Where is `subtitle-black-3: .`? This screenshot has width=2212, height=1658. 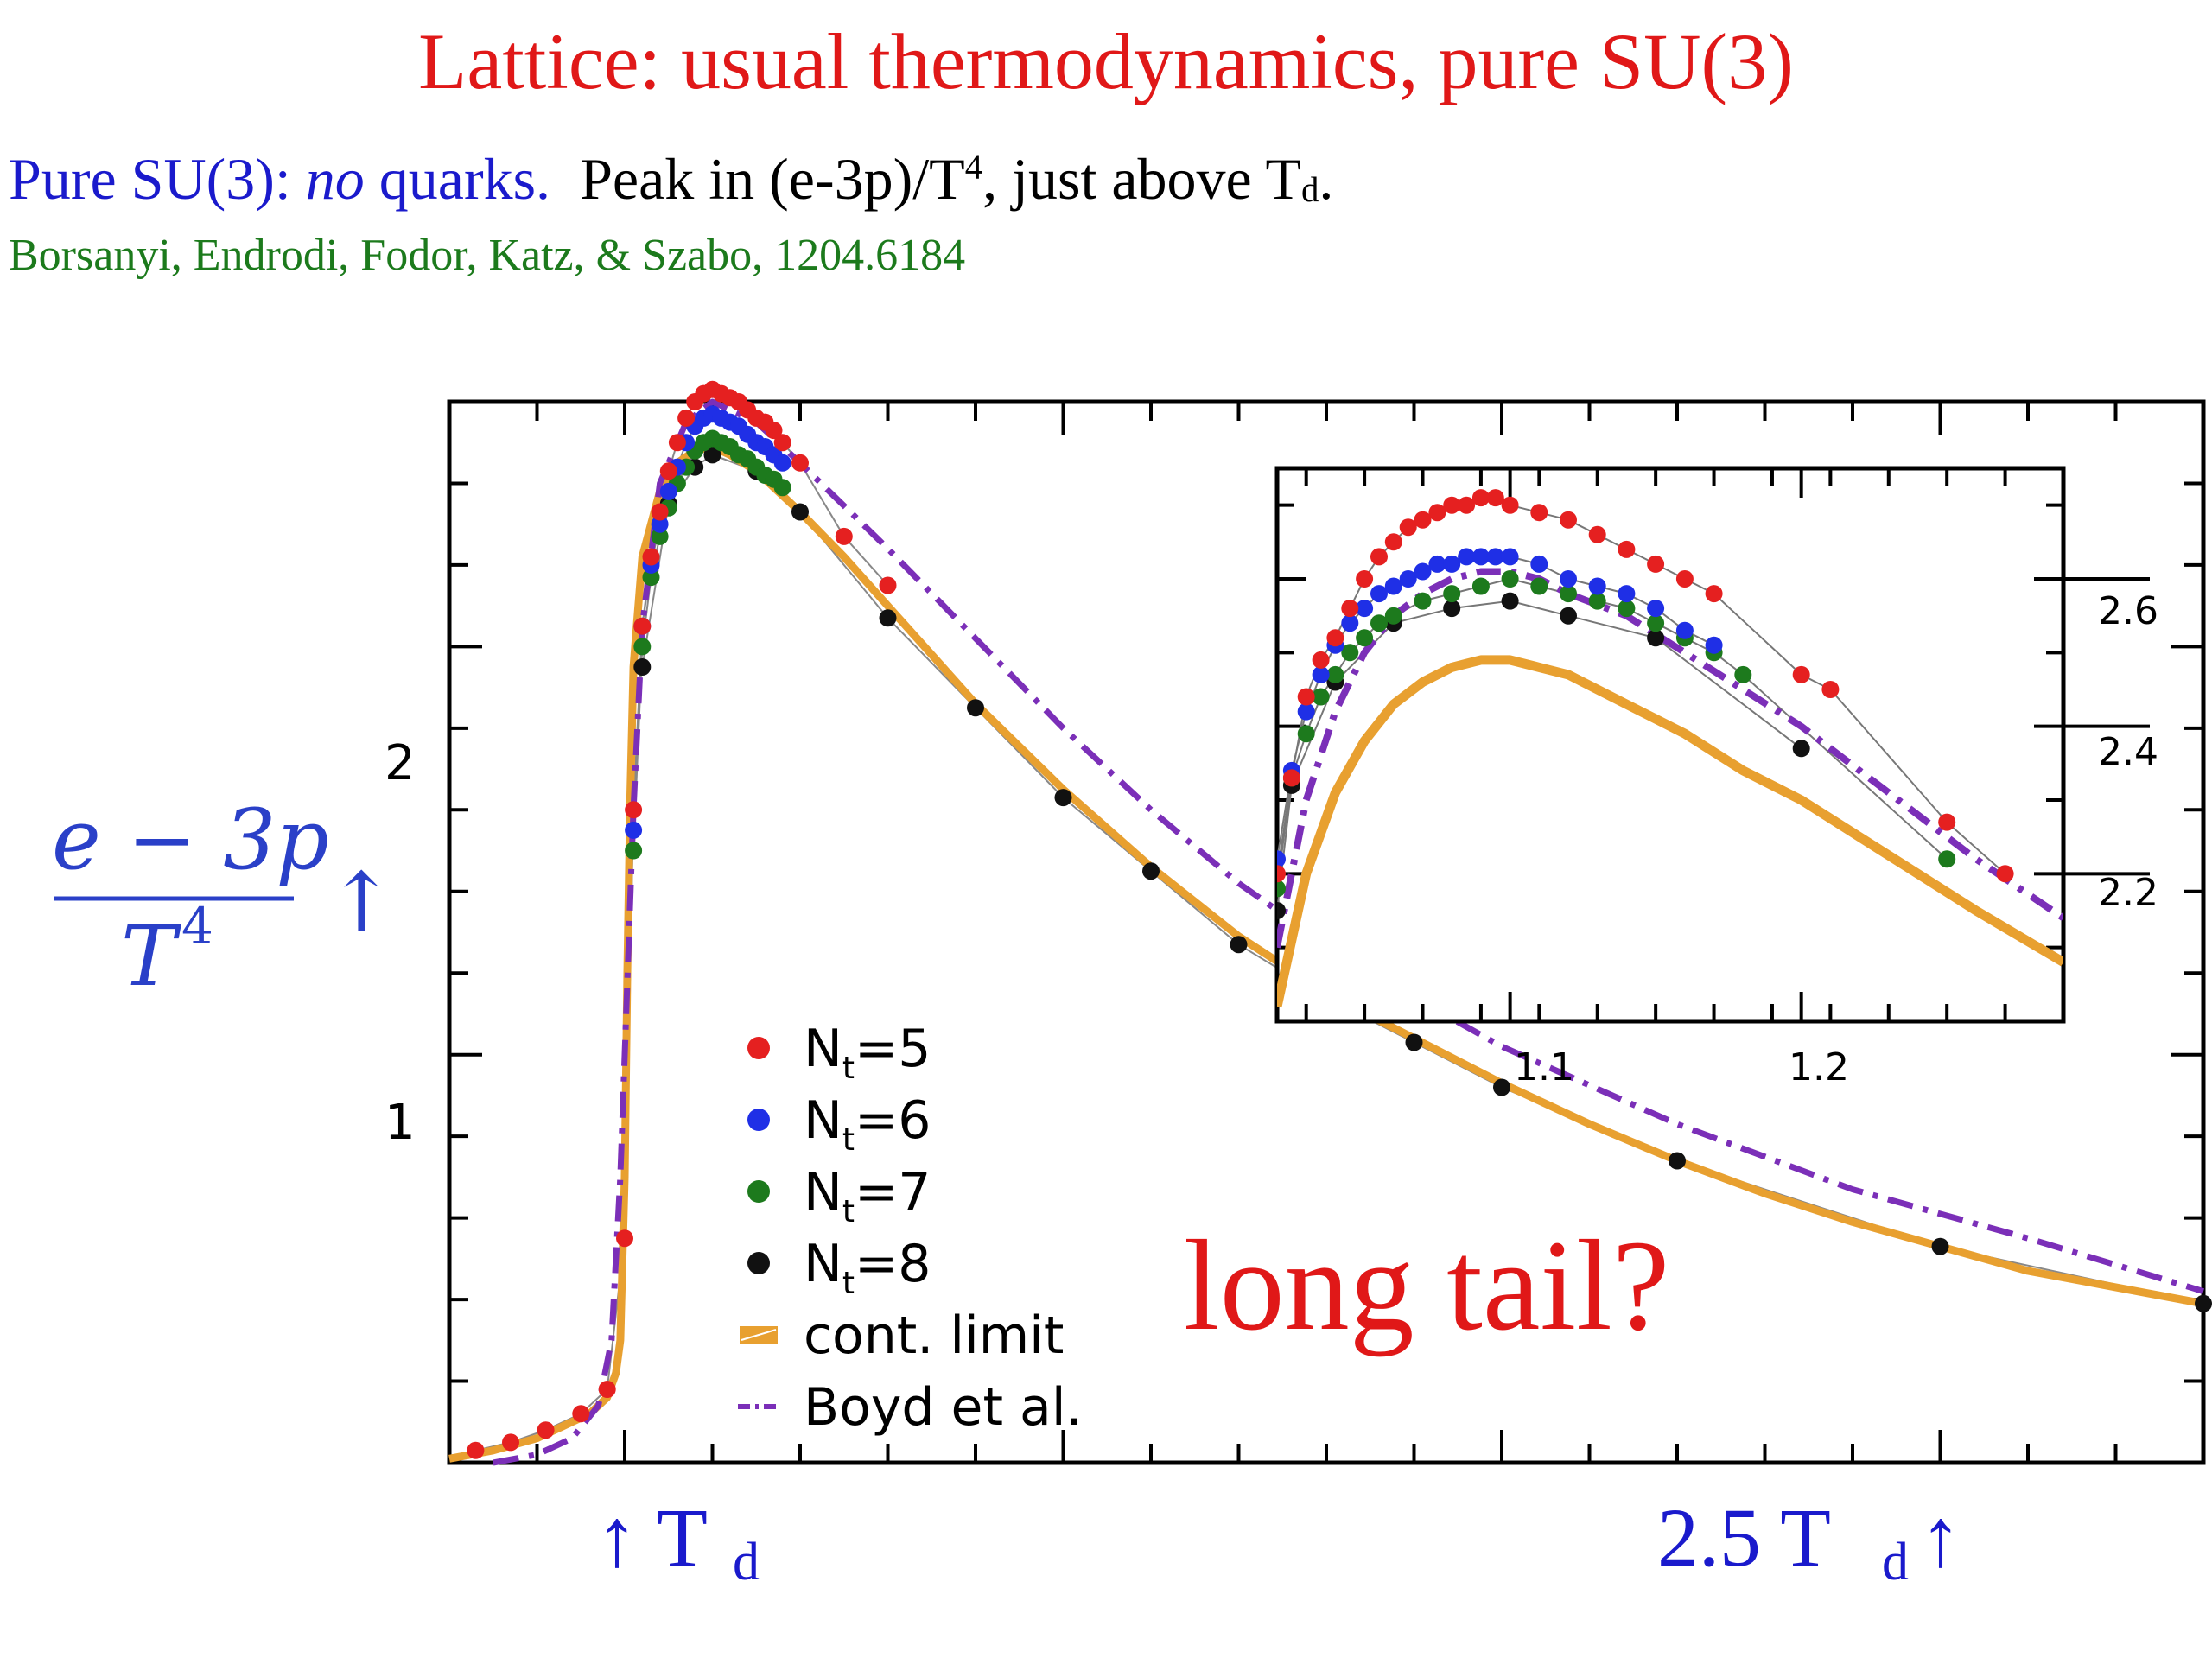
subtitle-black-3: . is located at coordinates (1326, 179).